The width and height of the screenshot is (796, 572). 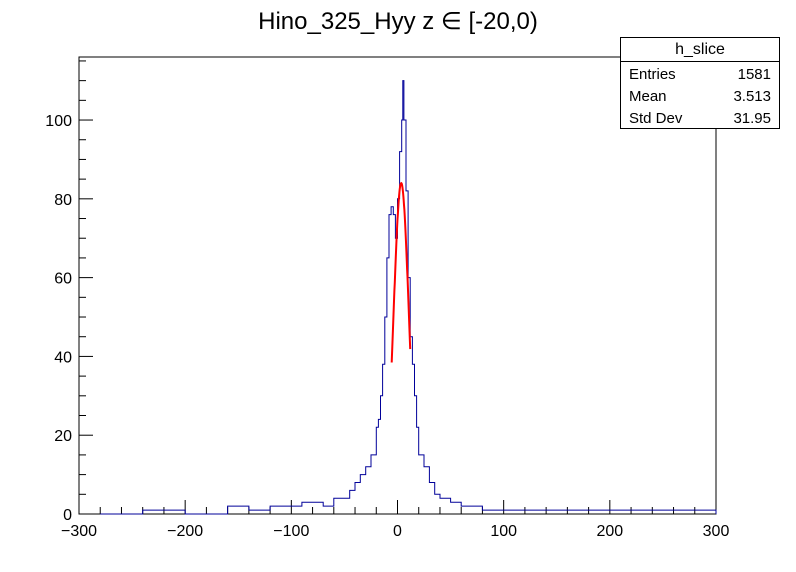 I want to click on stats-entries-value: 1581, so click(x=754, y=74).